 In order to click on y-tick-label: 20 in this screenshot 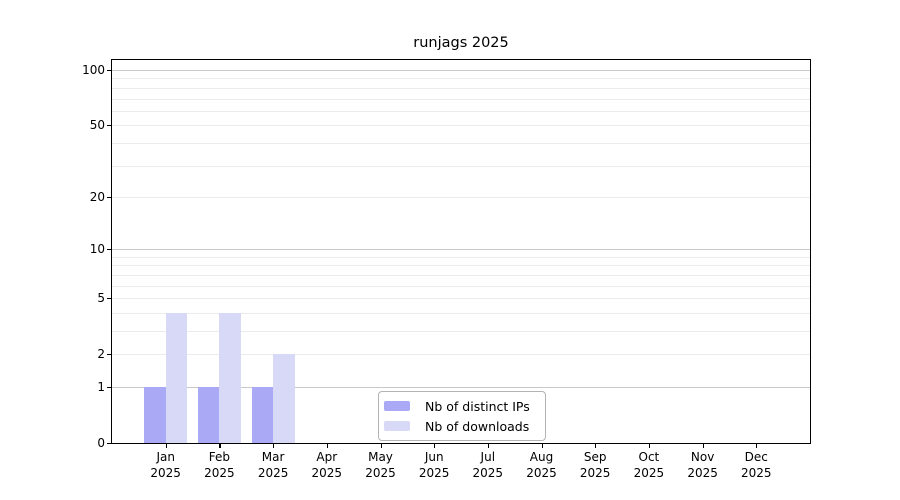, I will do `click(97, 196)`.